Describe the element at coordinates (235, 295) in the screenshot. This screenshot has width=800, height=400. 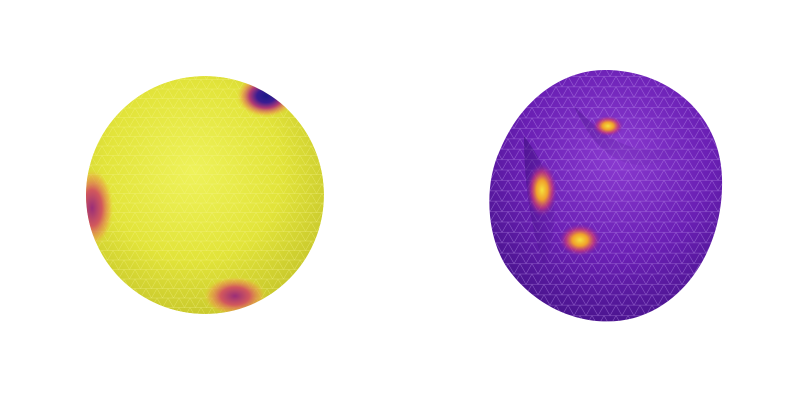
I see `hotspot-bottom` at that location.